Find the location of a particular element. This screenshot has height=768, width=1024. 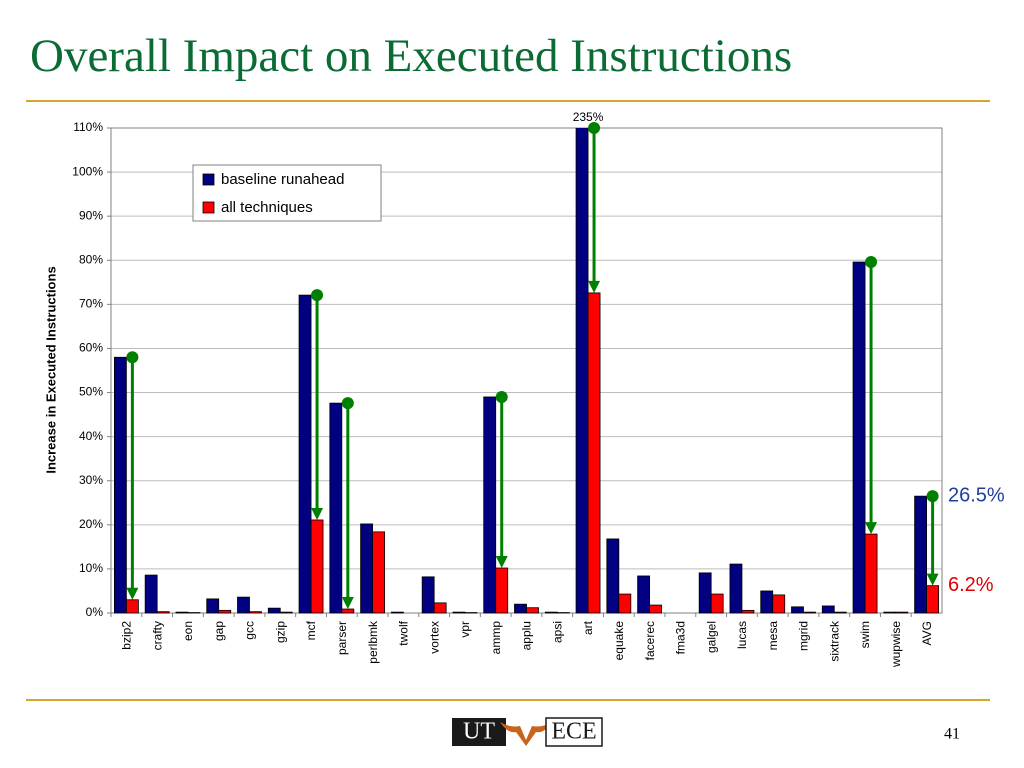

x-tick-label: gcc is located at coordinates (250, 630).